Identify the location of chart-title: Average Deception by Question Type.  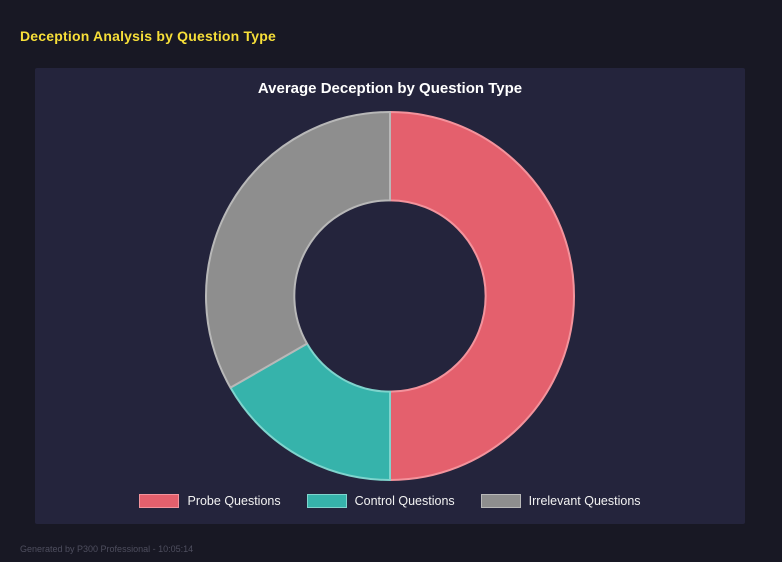
(390, 88).